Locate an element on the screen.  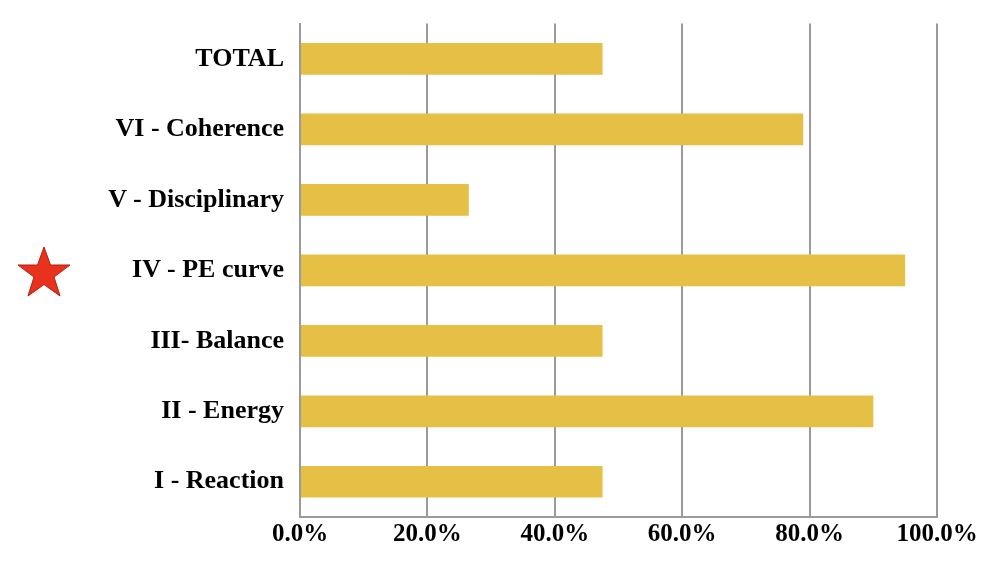
x-tick-label: 60.0% is located at coordinates (682, 533).